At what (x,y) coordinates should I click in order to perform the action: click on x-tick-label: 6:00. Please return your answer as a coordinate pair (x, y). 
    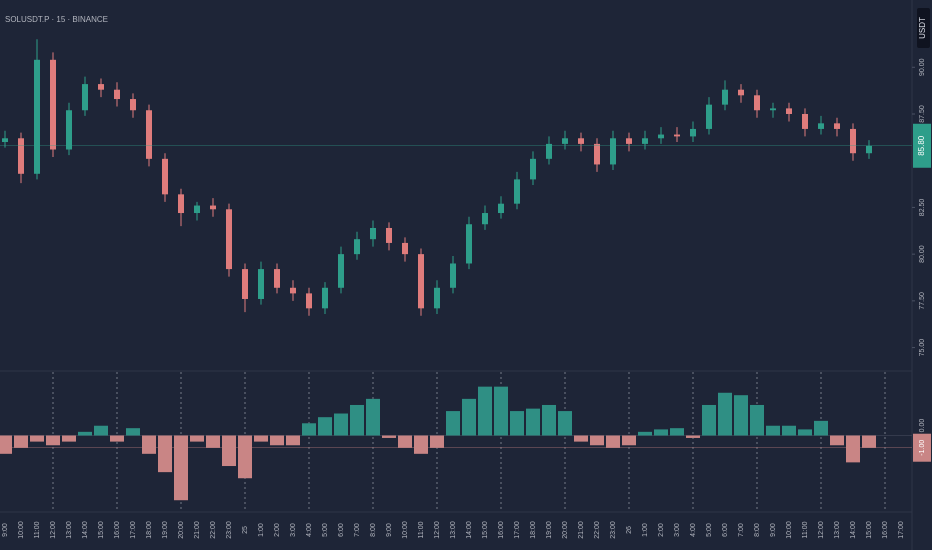
    Looking at the image, I should click on (341, 530).